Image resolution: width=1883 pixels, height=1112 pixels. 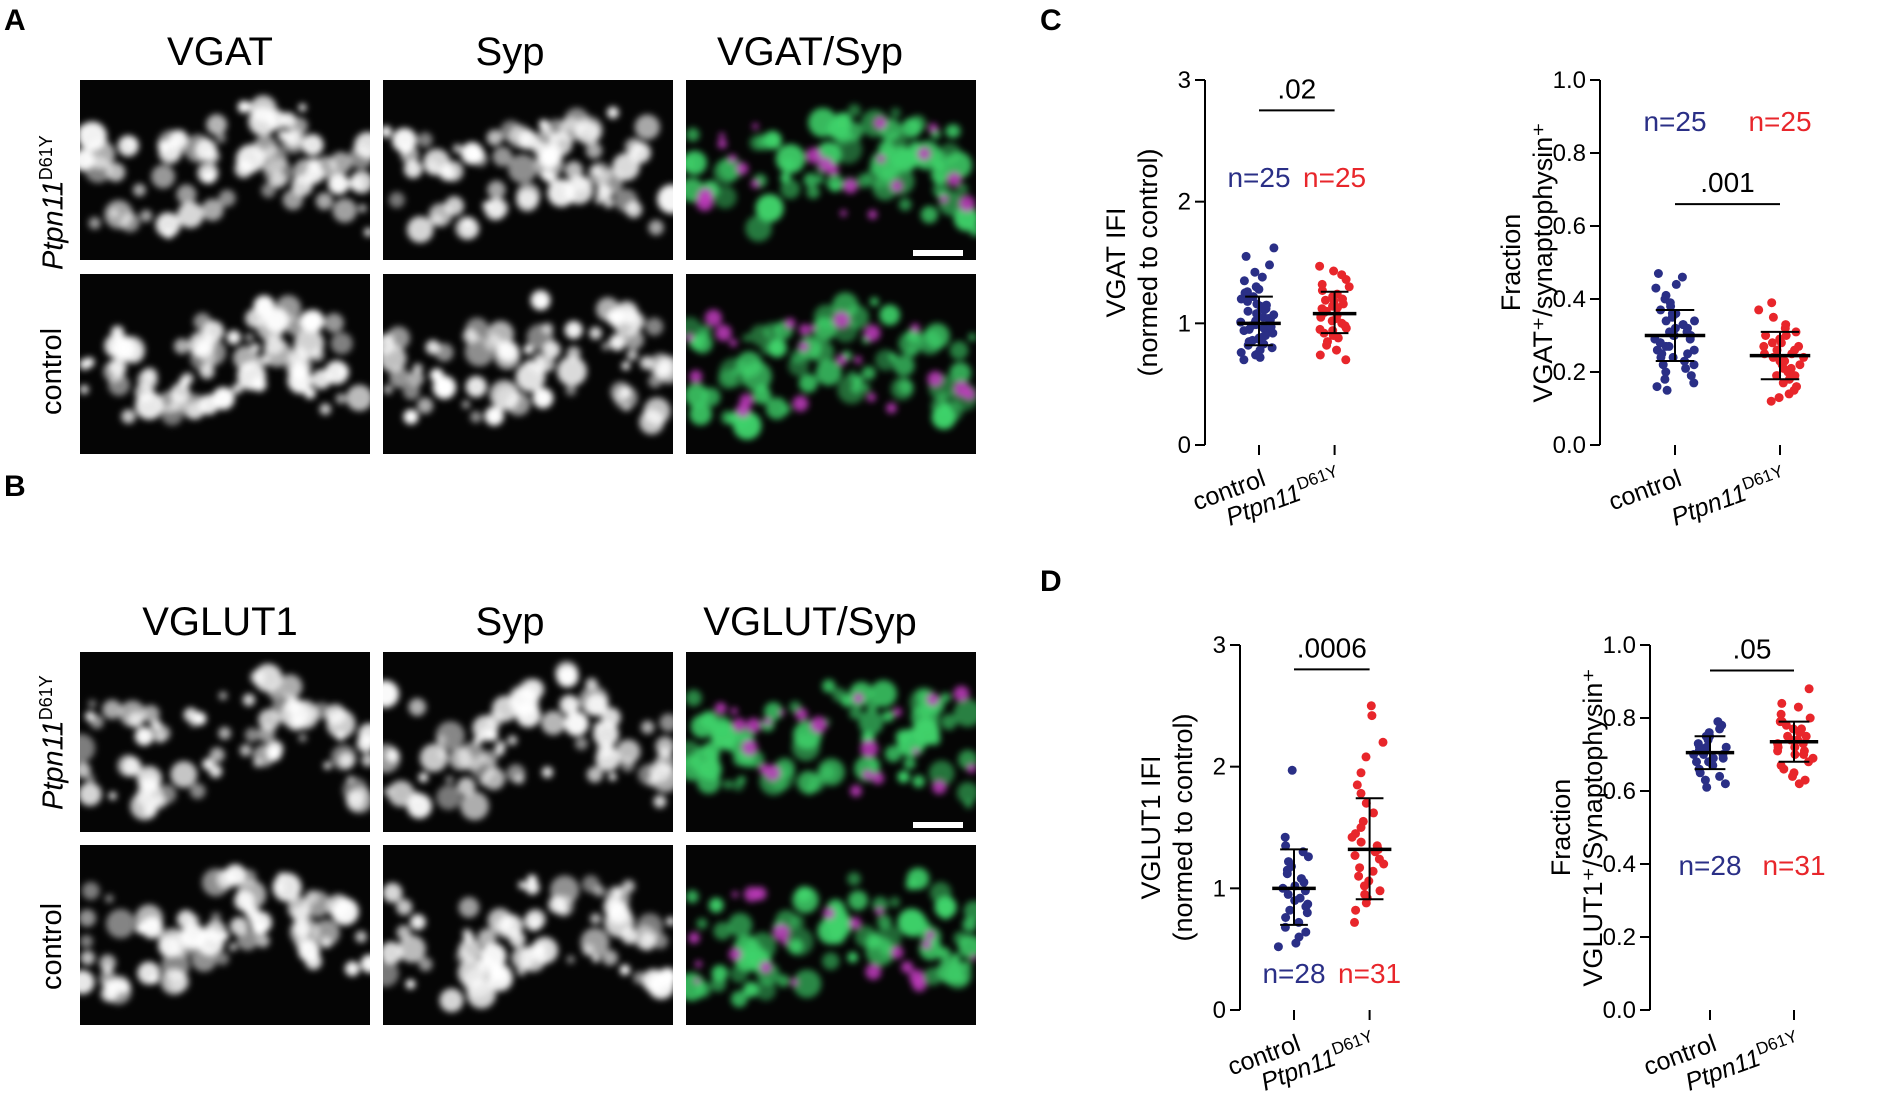 I want to click on p-value-label: .05, so click(x=1752, y=649).